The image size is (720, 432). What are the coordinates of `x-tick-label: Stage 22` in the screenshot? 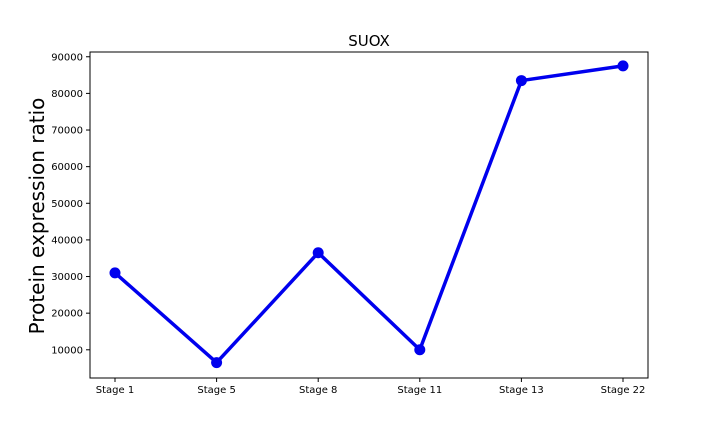 It's located at (623, 390).